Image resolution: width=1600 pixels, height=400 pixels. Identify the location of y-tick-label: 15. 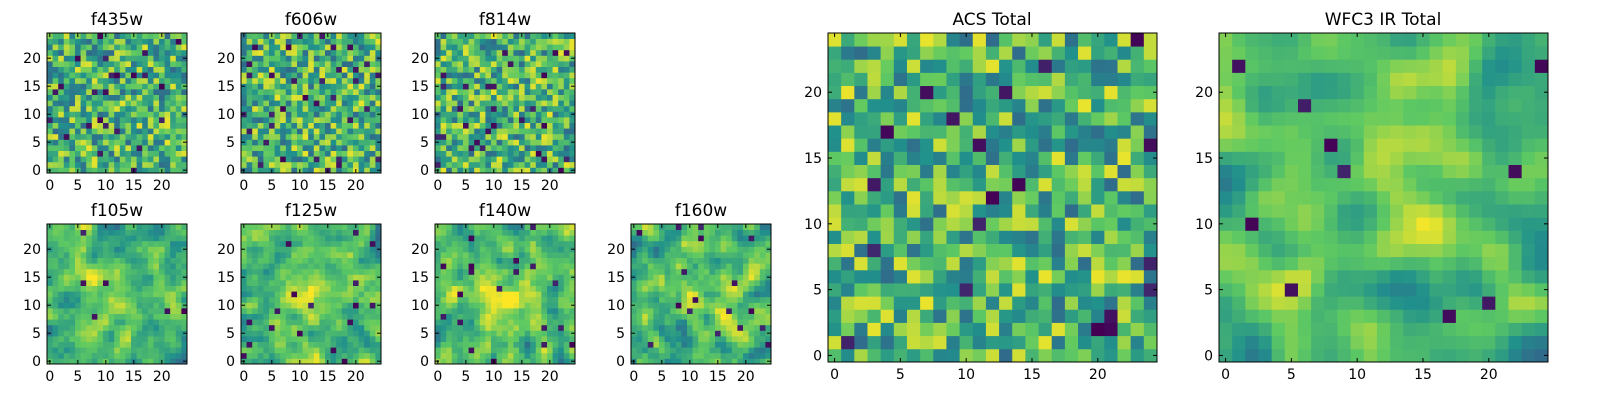
(226, 278).